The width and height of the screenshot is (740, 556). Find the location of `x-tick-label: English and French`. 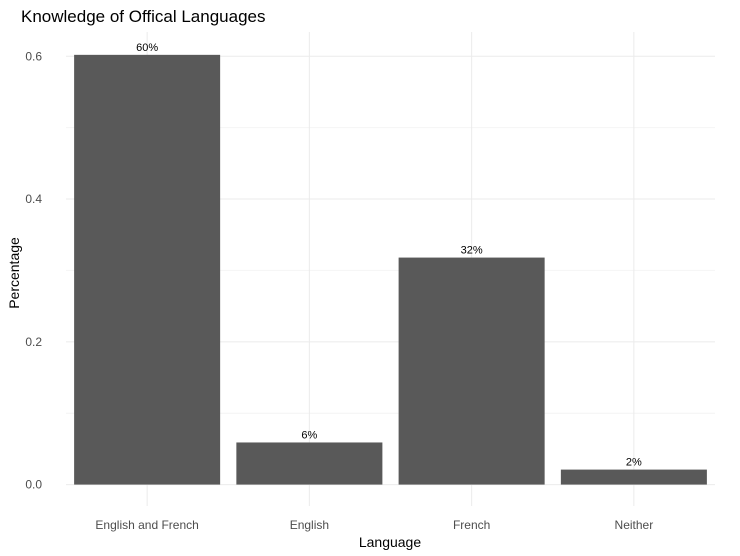

x-tick-label: English and French is located at coordinates (146, 525).